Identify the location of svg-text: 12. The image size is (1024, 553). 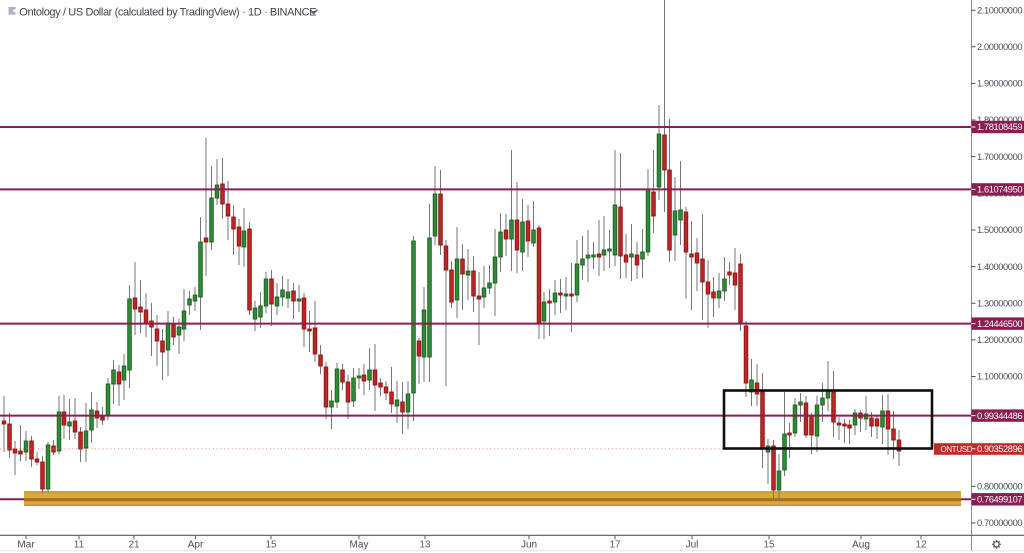
(921, 544).